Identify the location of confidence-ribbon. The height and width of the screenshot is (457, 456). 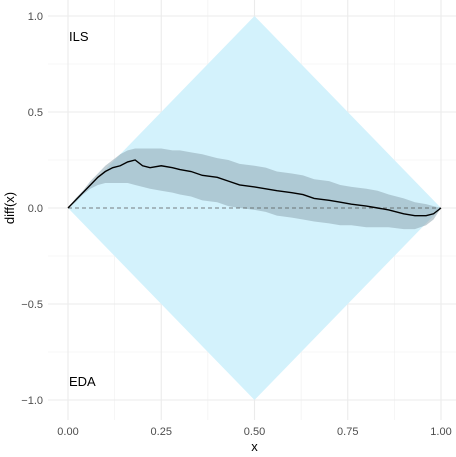
(254, 189).